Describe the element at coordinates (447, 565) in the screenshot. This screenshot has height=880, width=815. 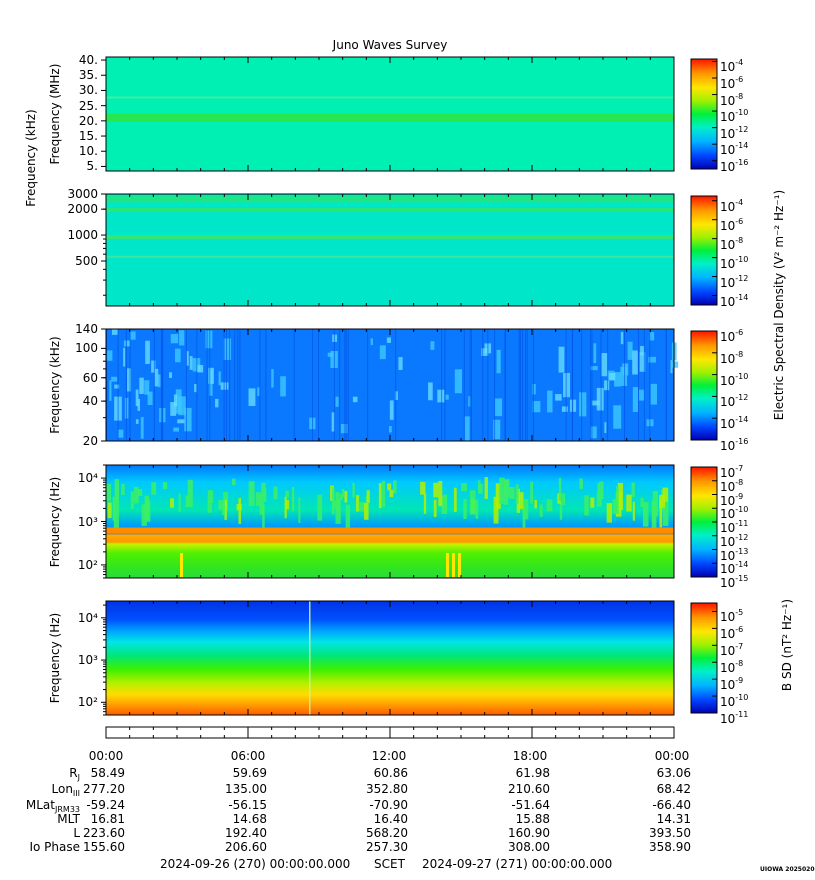
I see `emission-burst` at that location.